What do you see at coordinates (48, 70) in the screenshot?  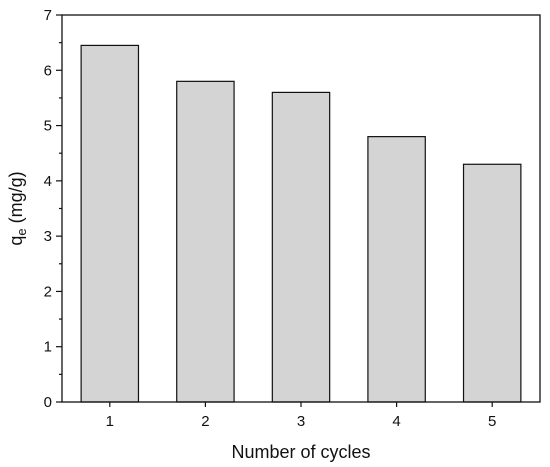 I see `y-tick-label: 6` at bounding box center [48, 70].